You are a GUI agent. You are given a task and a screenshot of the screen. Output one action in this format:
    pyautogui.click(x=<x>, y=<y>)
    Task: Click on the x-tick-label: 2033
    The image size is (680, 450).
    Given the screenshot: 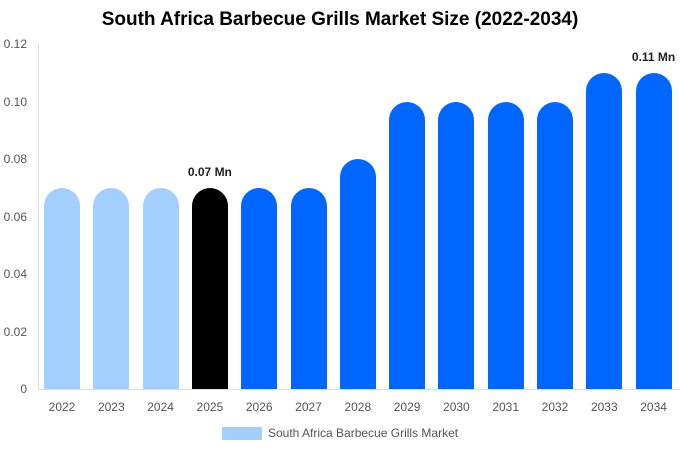 What is the action you would take?
    pyautogui.click(x=604, y=407)
    